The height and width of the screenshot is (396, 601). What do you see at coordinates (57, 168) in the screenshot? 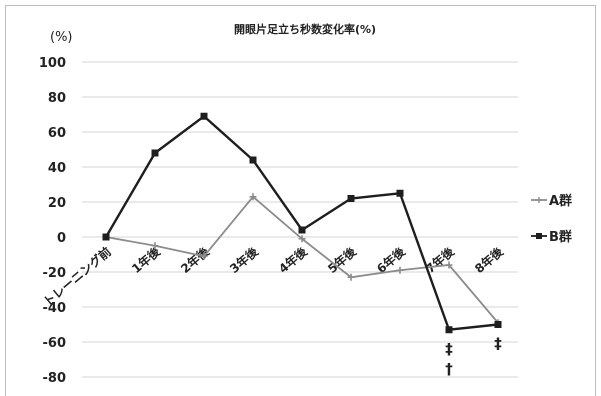
I see `y-tick-label: 40` at bounding box center [57, 168].